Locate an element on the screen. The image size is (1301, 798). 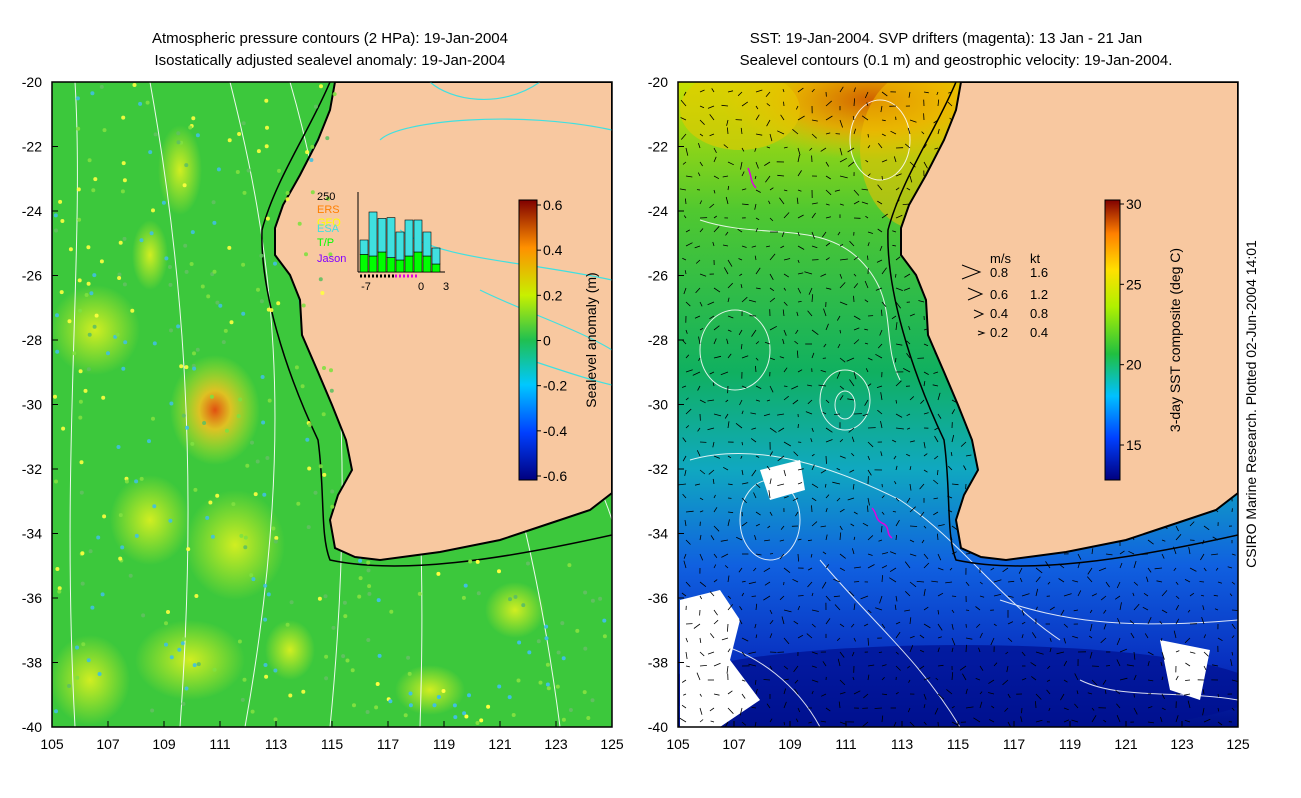
y-tick-label: -34 is located at coordinates (32, 534).